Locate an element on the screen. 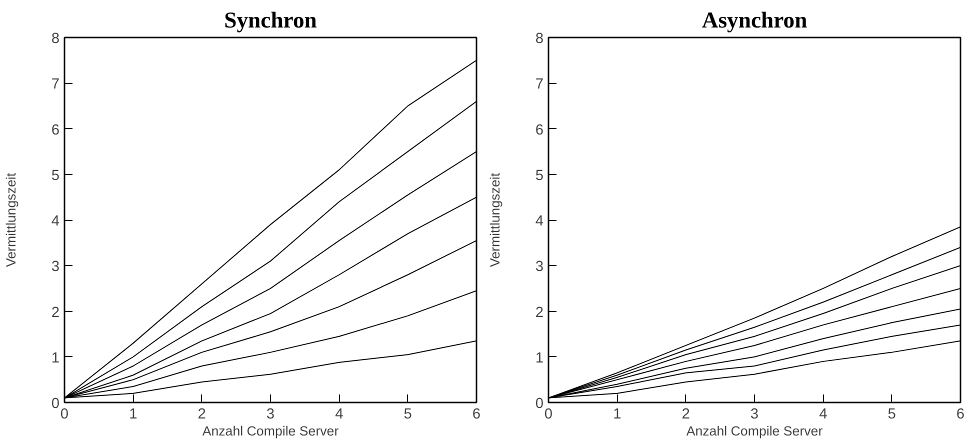 The image size is (969, 441). chart-title: Synchron is located at coordinates (271, 20).